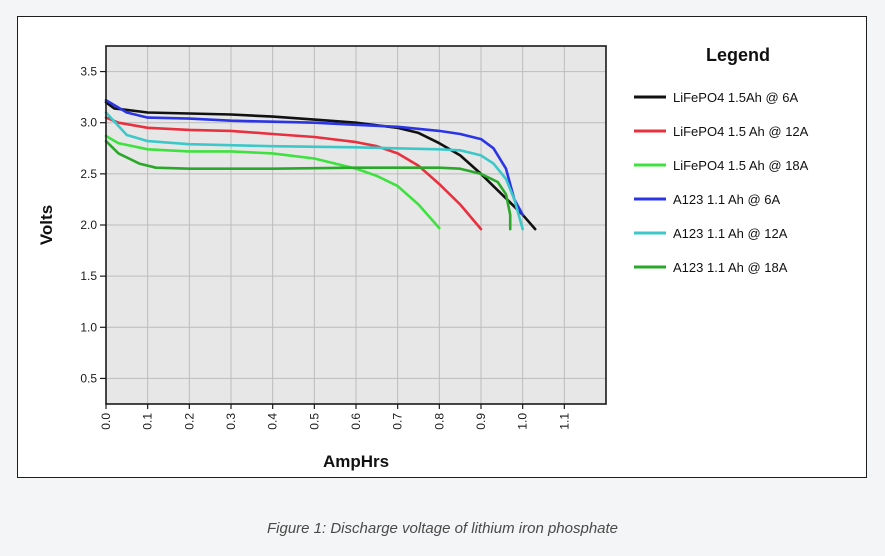 The width and height of the screenshot is (885, 556). What do you see at coordinates (88, 123) in the screenshot?
I see `y-tick-label: 3.0` at bounding box center [88, 123].